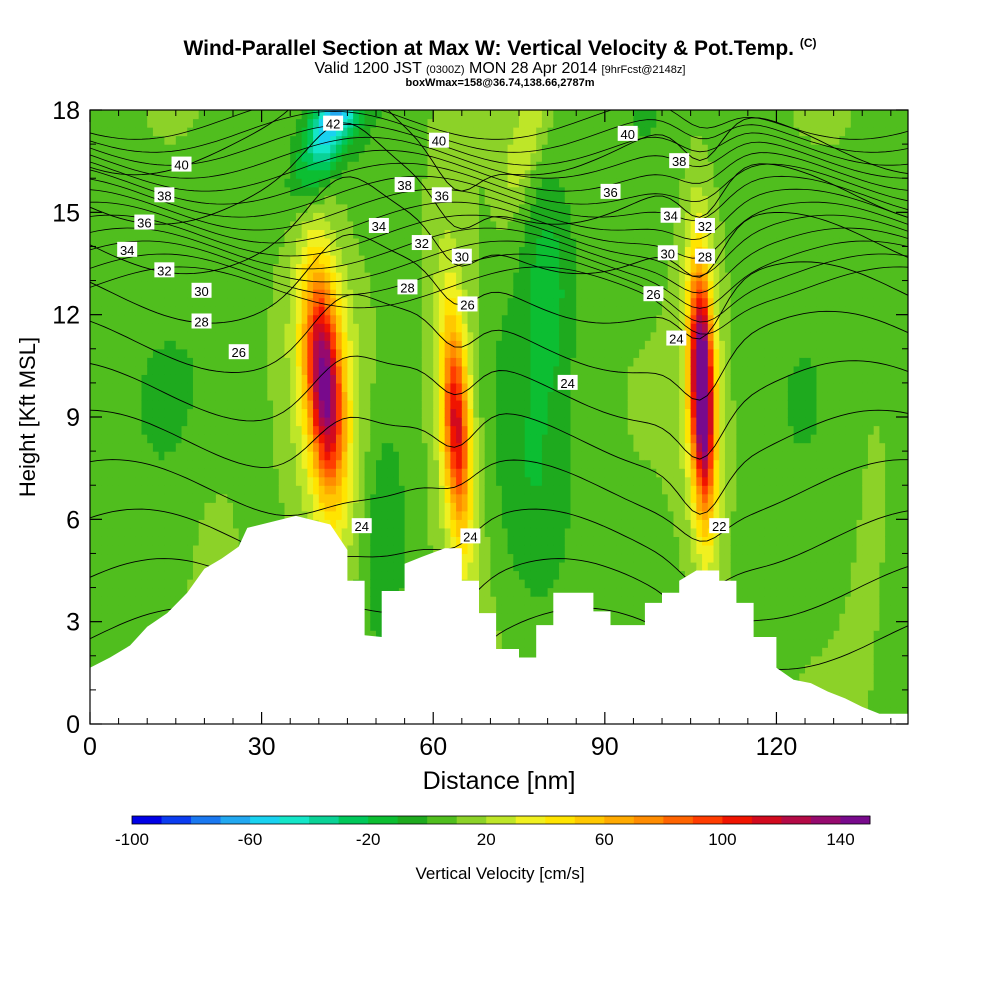 The width and height of the screenshot is (1000, 1000). I want to click on y-tick-label: 3, so click(73, 623).